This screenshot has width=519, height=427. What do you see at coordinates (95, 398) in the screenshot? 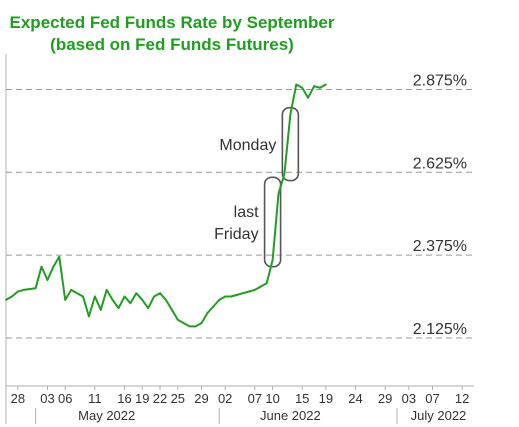
I see `x-tick-label: 11` at bounding box center [95, 398].